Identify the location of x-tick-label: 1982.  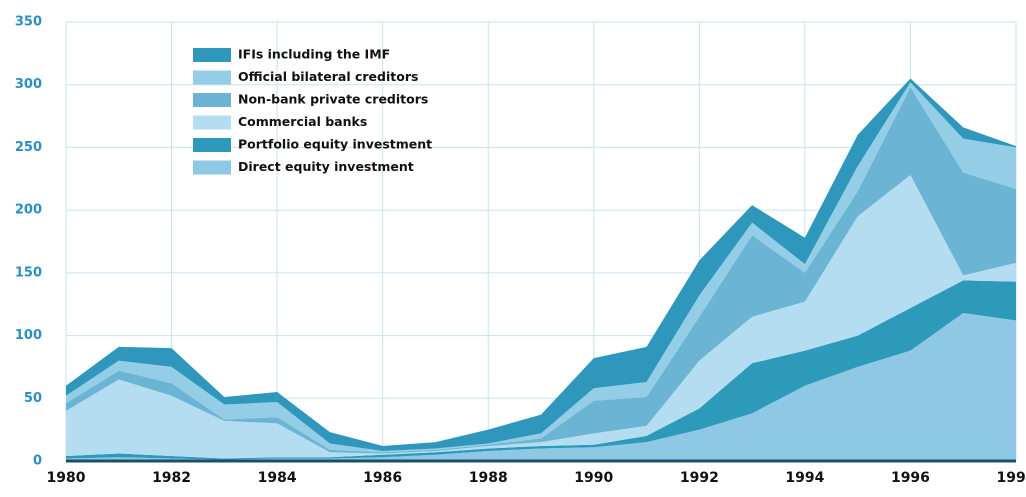
(171, 478).